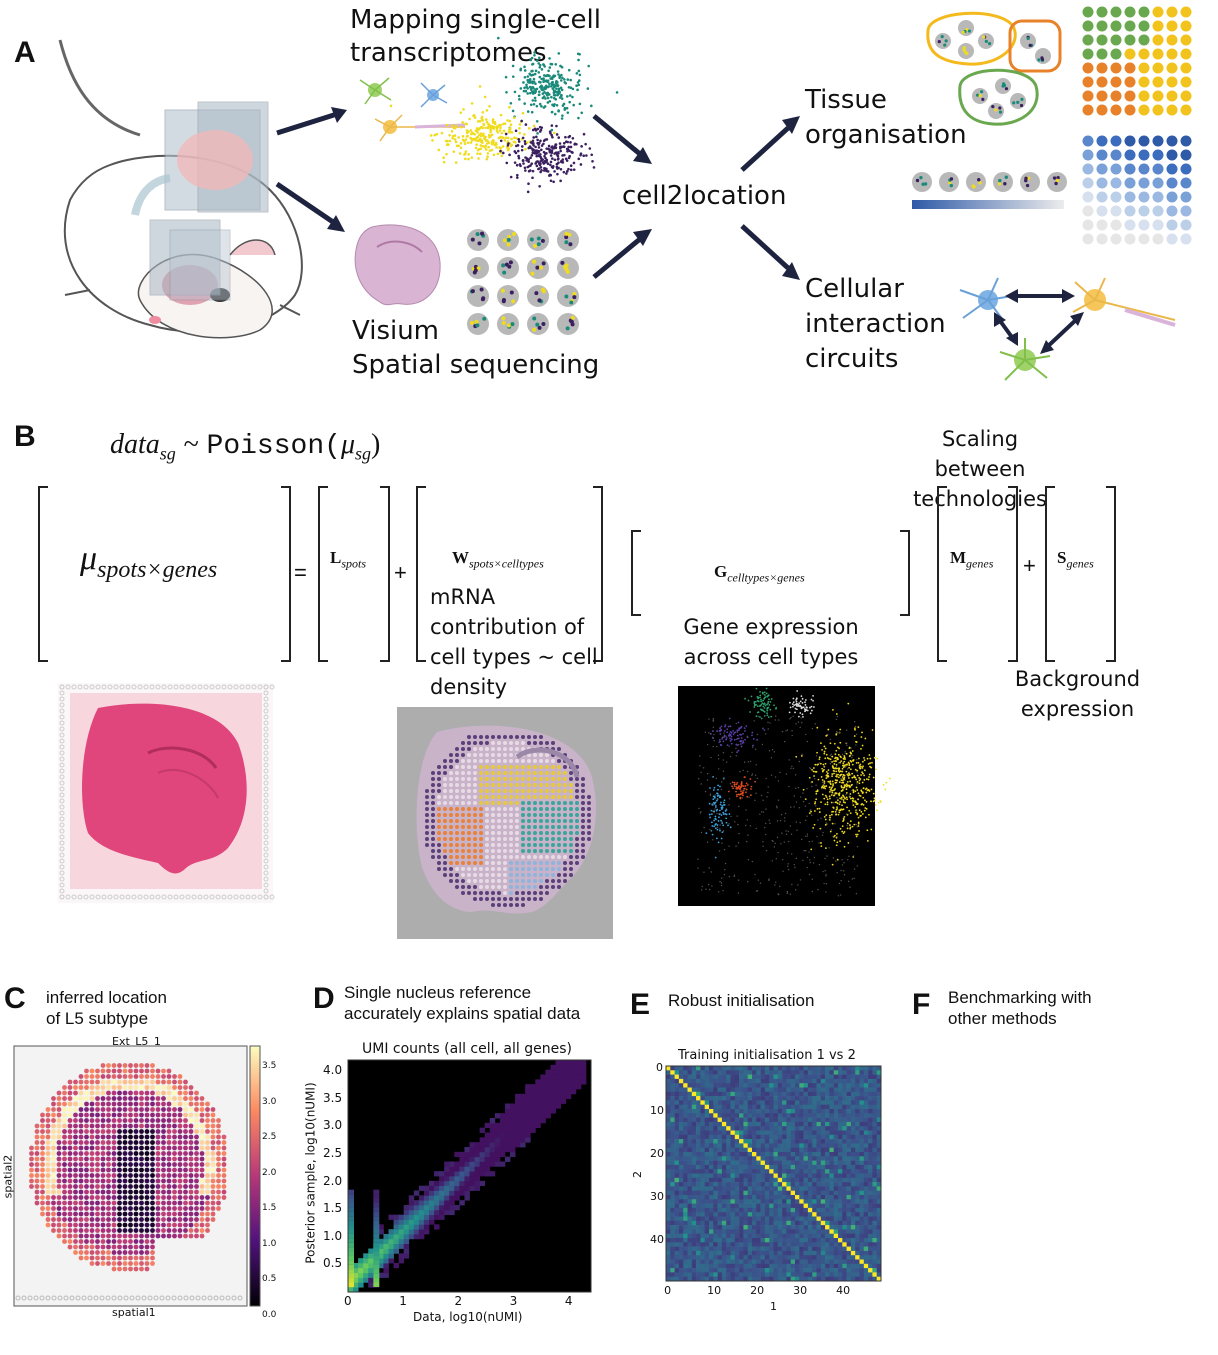 Image resolution: width=1218 pixels, height=1355 pixels. What do you see at coordinates (721, 571) in the screenshot?
I see `g-symbol: G` at bounding box center [721, 571].